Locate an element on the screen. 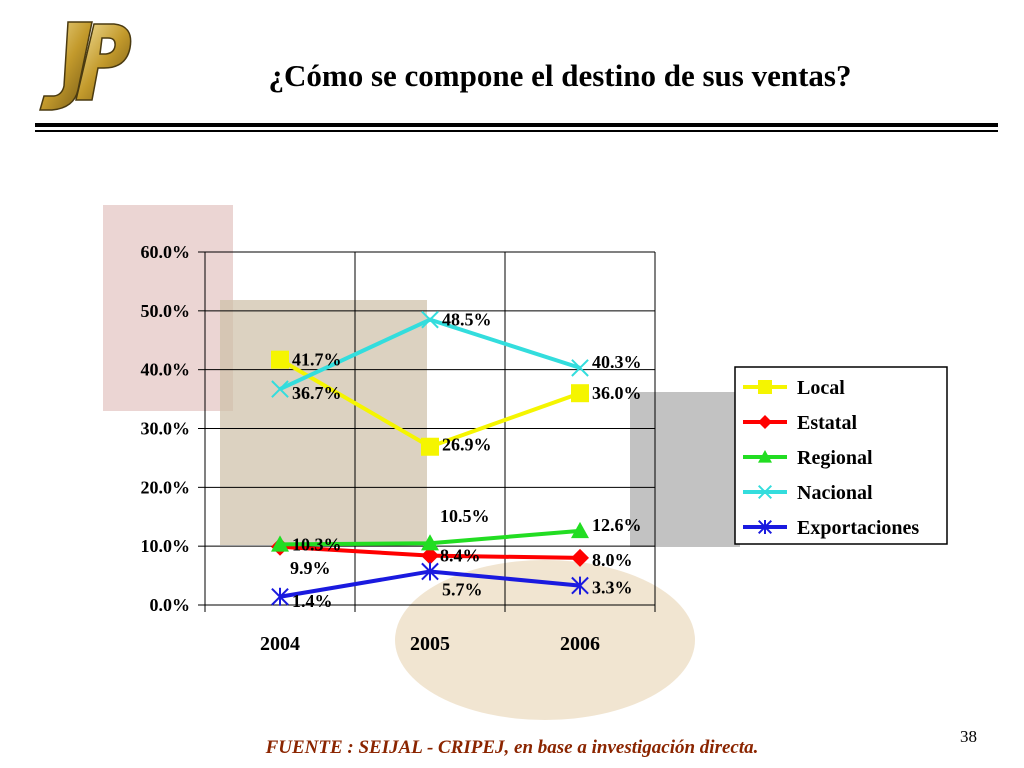  data-label: 9.9% is located at coordinates (310, 568).